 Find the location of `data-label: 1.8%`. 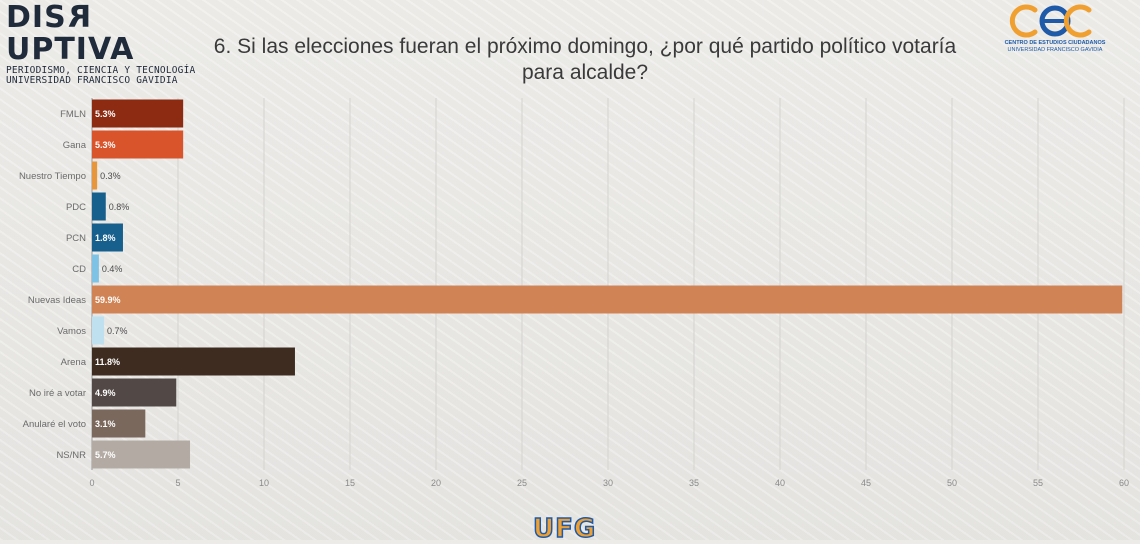

data-label: 1.8% is located at coordinates (105, 238).